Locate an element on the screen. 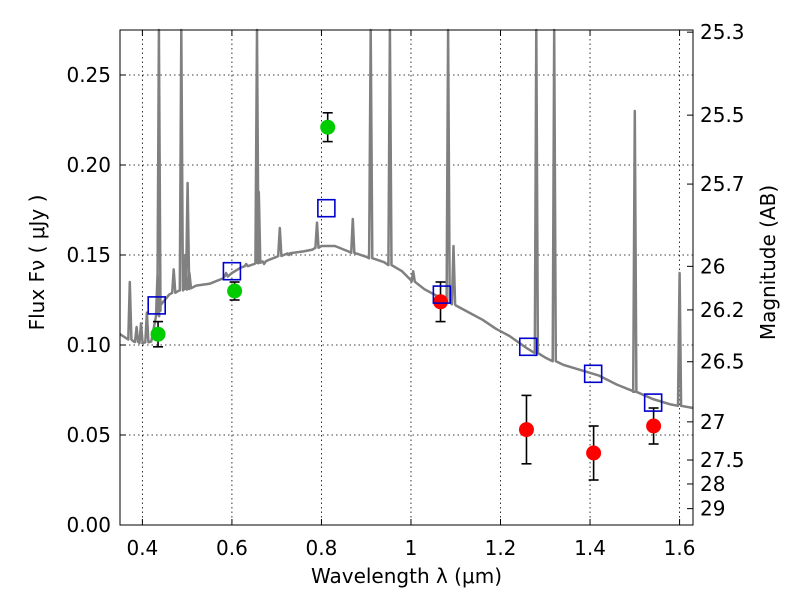 The width and height of the screenshot is (800, 600). right-tick-label: 27 is located at coordinates (712, 422).